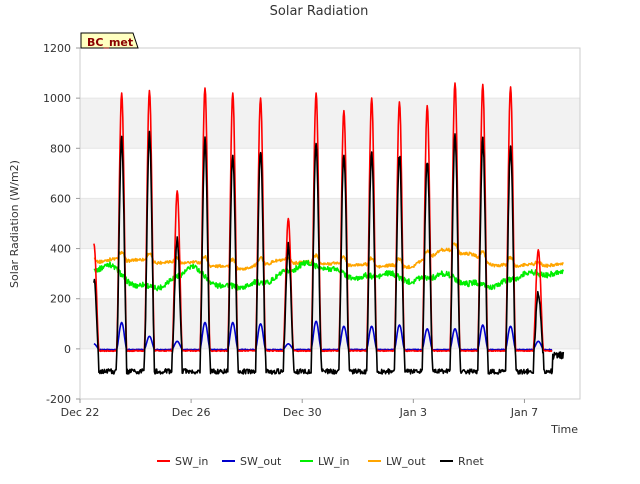 The height and width of the screenshot is (484, 640). Describe the element at coordinates (191, 461) in the screenshot. I see `legend-label: SW_in` at that location.